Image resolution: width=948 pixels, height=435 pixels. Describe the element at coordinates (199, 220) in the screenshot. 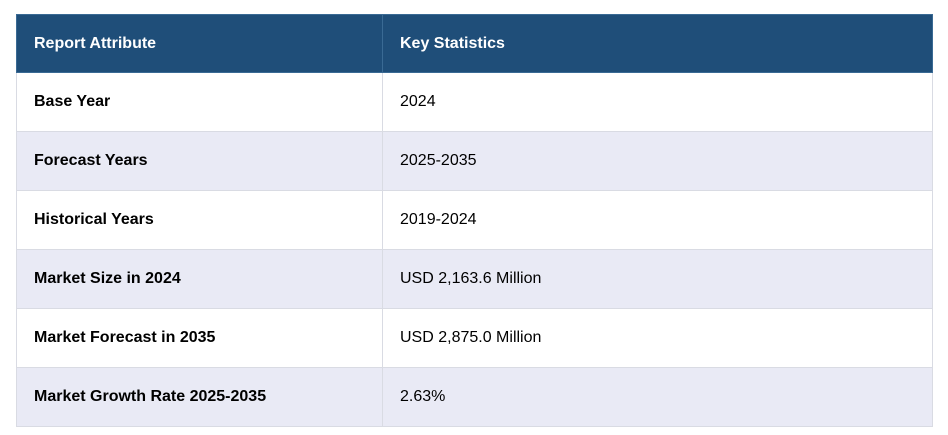

I see `row-attribute-historical-years: Historical Years` at that location.